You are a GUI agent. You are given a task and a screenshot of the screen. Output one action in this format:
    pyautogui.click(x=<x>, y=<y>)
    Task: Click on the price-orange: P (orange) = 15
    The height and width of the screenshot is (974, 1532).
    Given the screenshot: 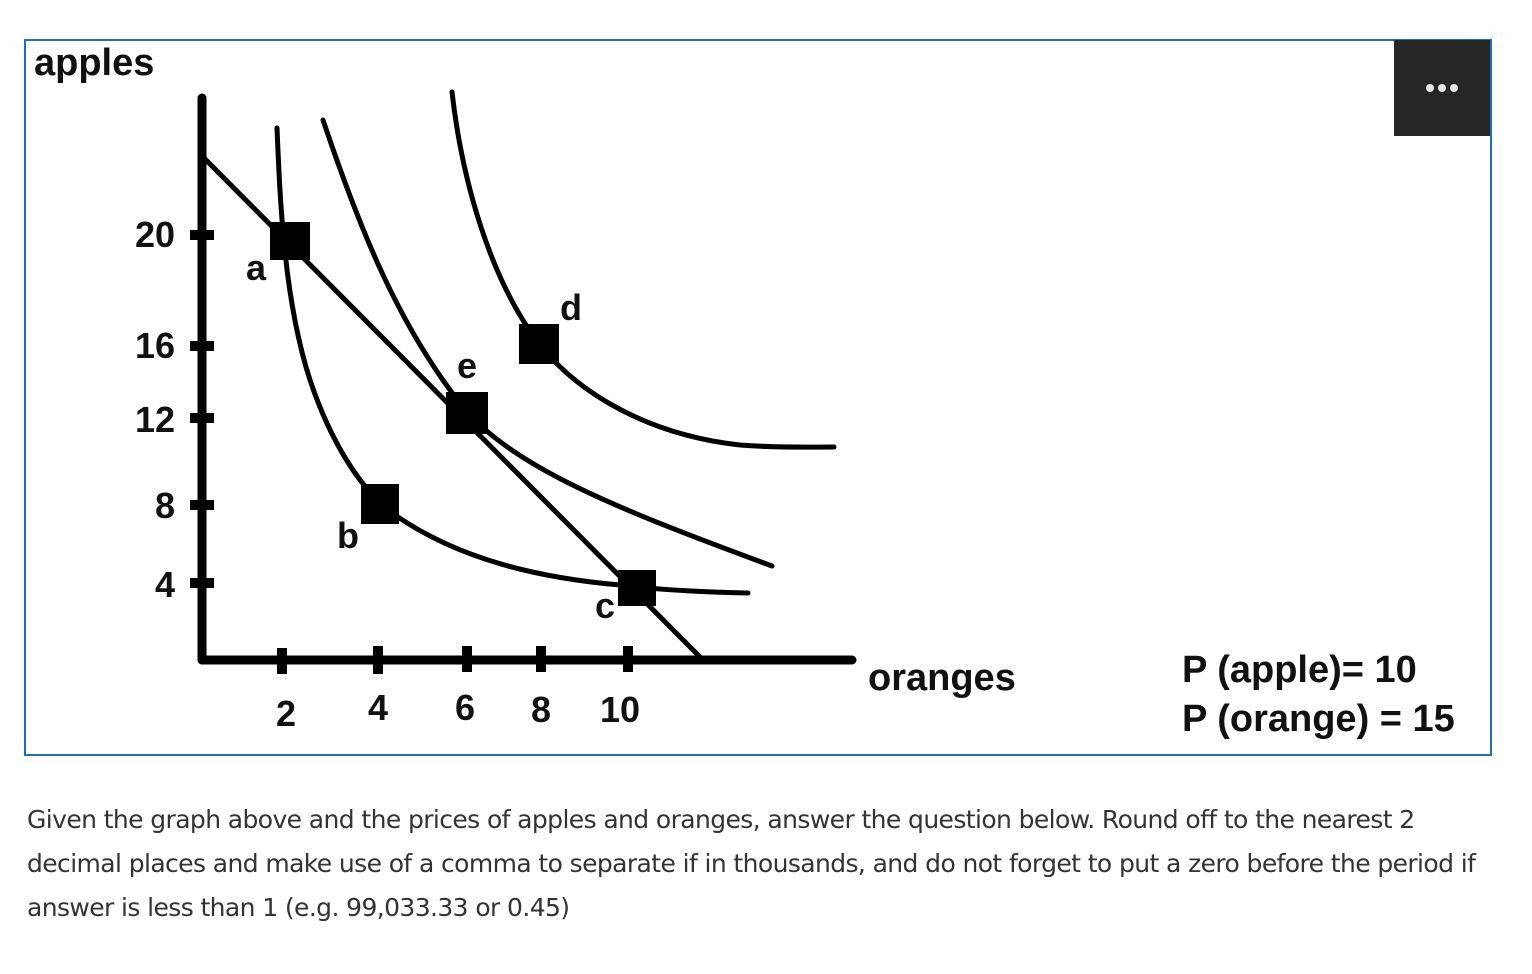 What is the action you would take?
    pyautogui.click(x=1318, y=719)
    